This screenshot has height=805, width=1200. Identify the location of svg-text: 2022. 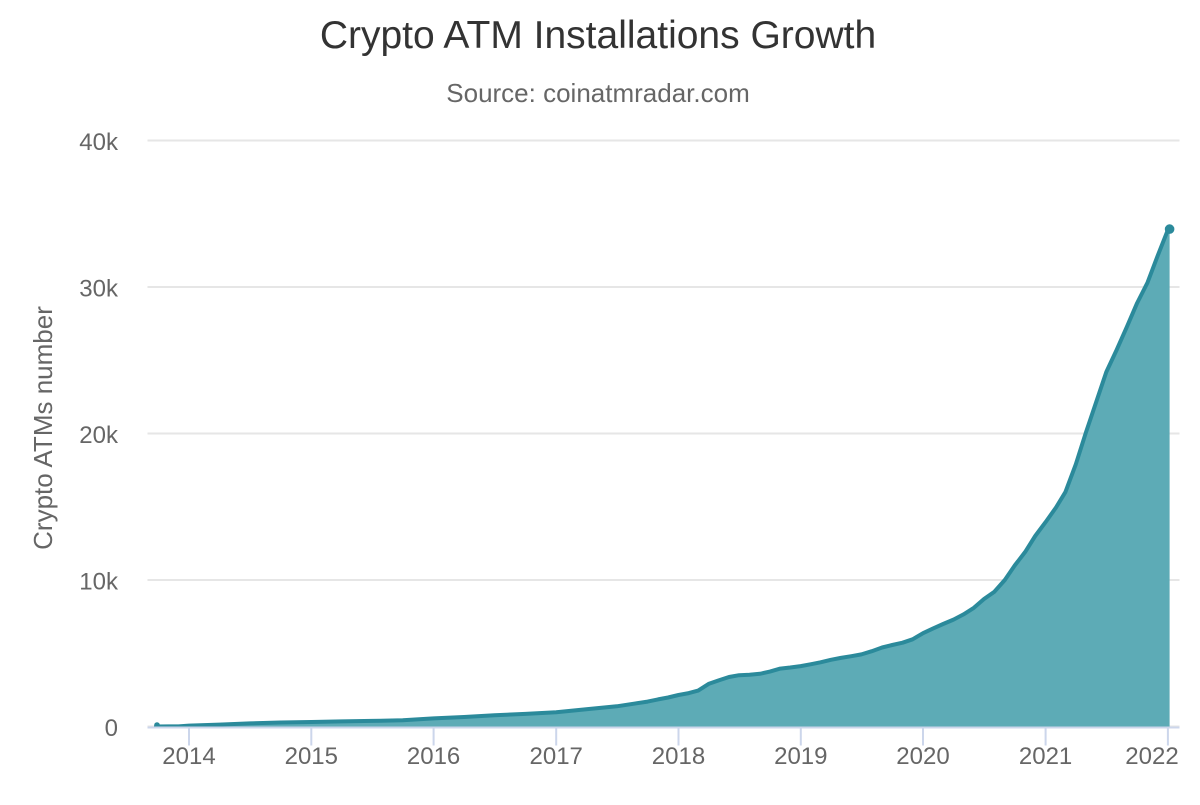
(1151, 756).